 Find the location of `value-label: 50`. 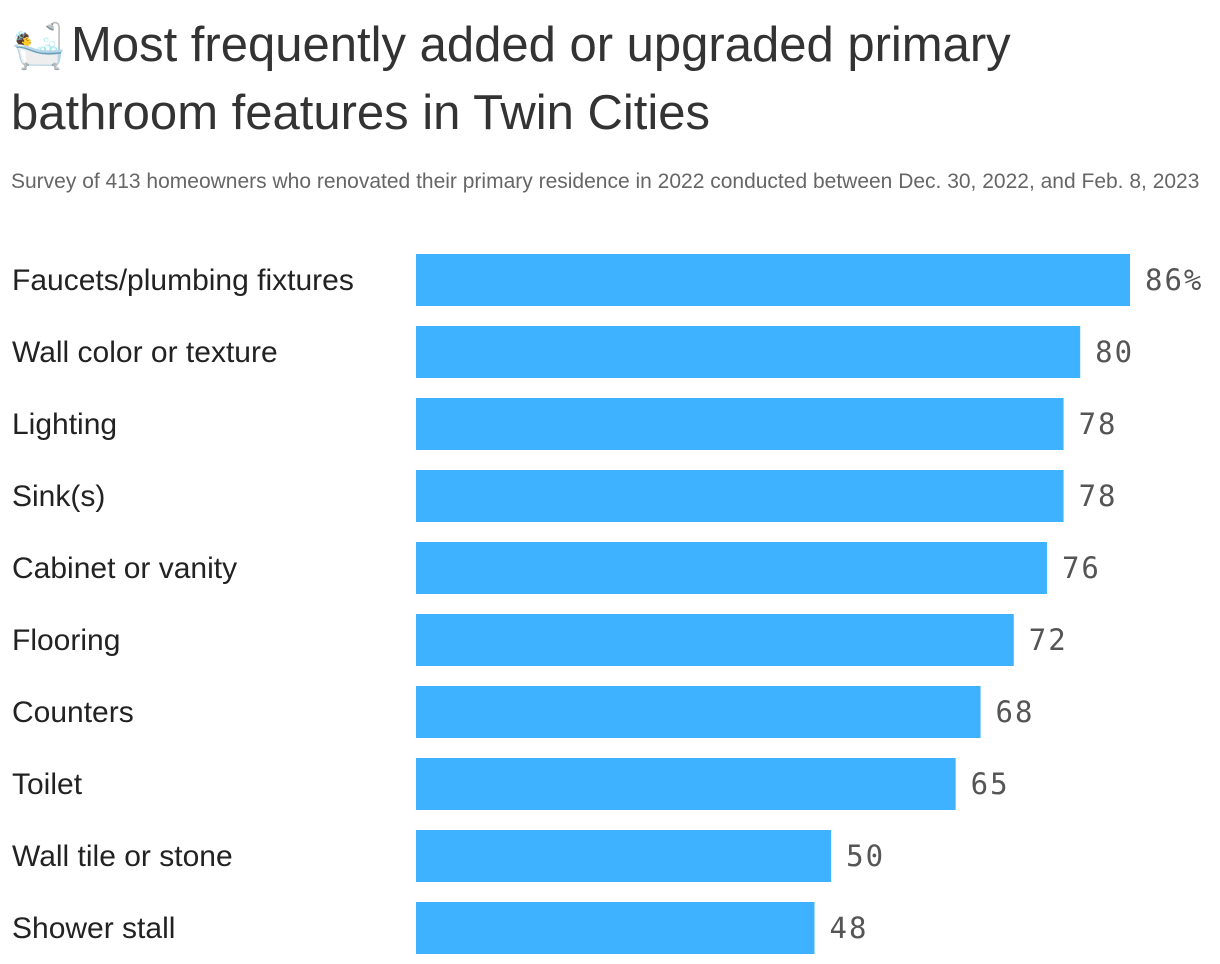

value-label: 50 is located at coordinates (865, 856).